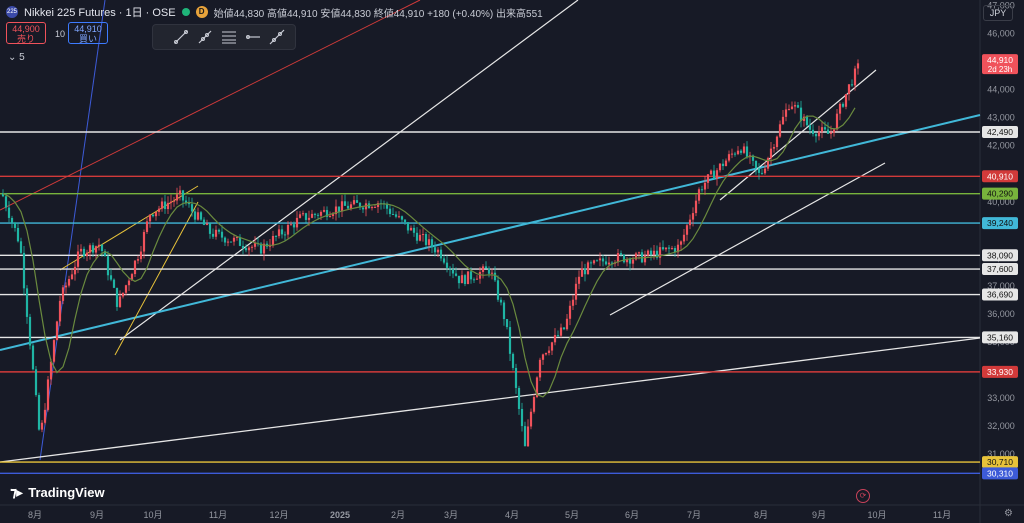 The image size is (1024, 523). Describe the element at coordinates (181, 37) in the screenshot. I see `trend-line-icon` at that location.